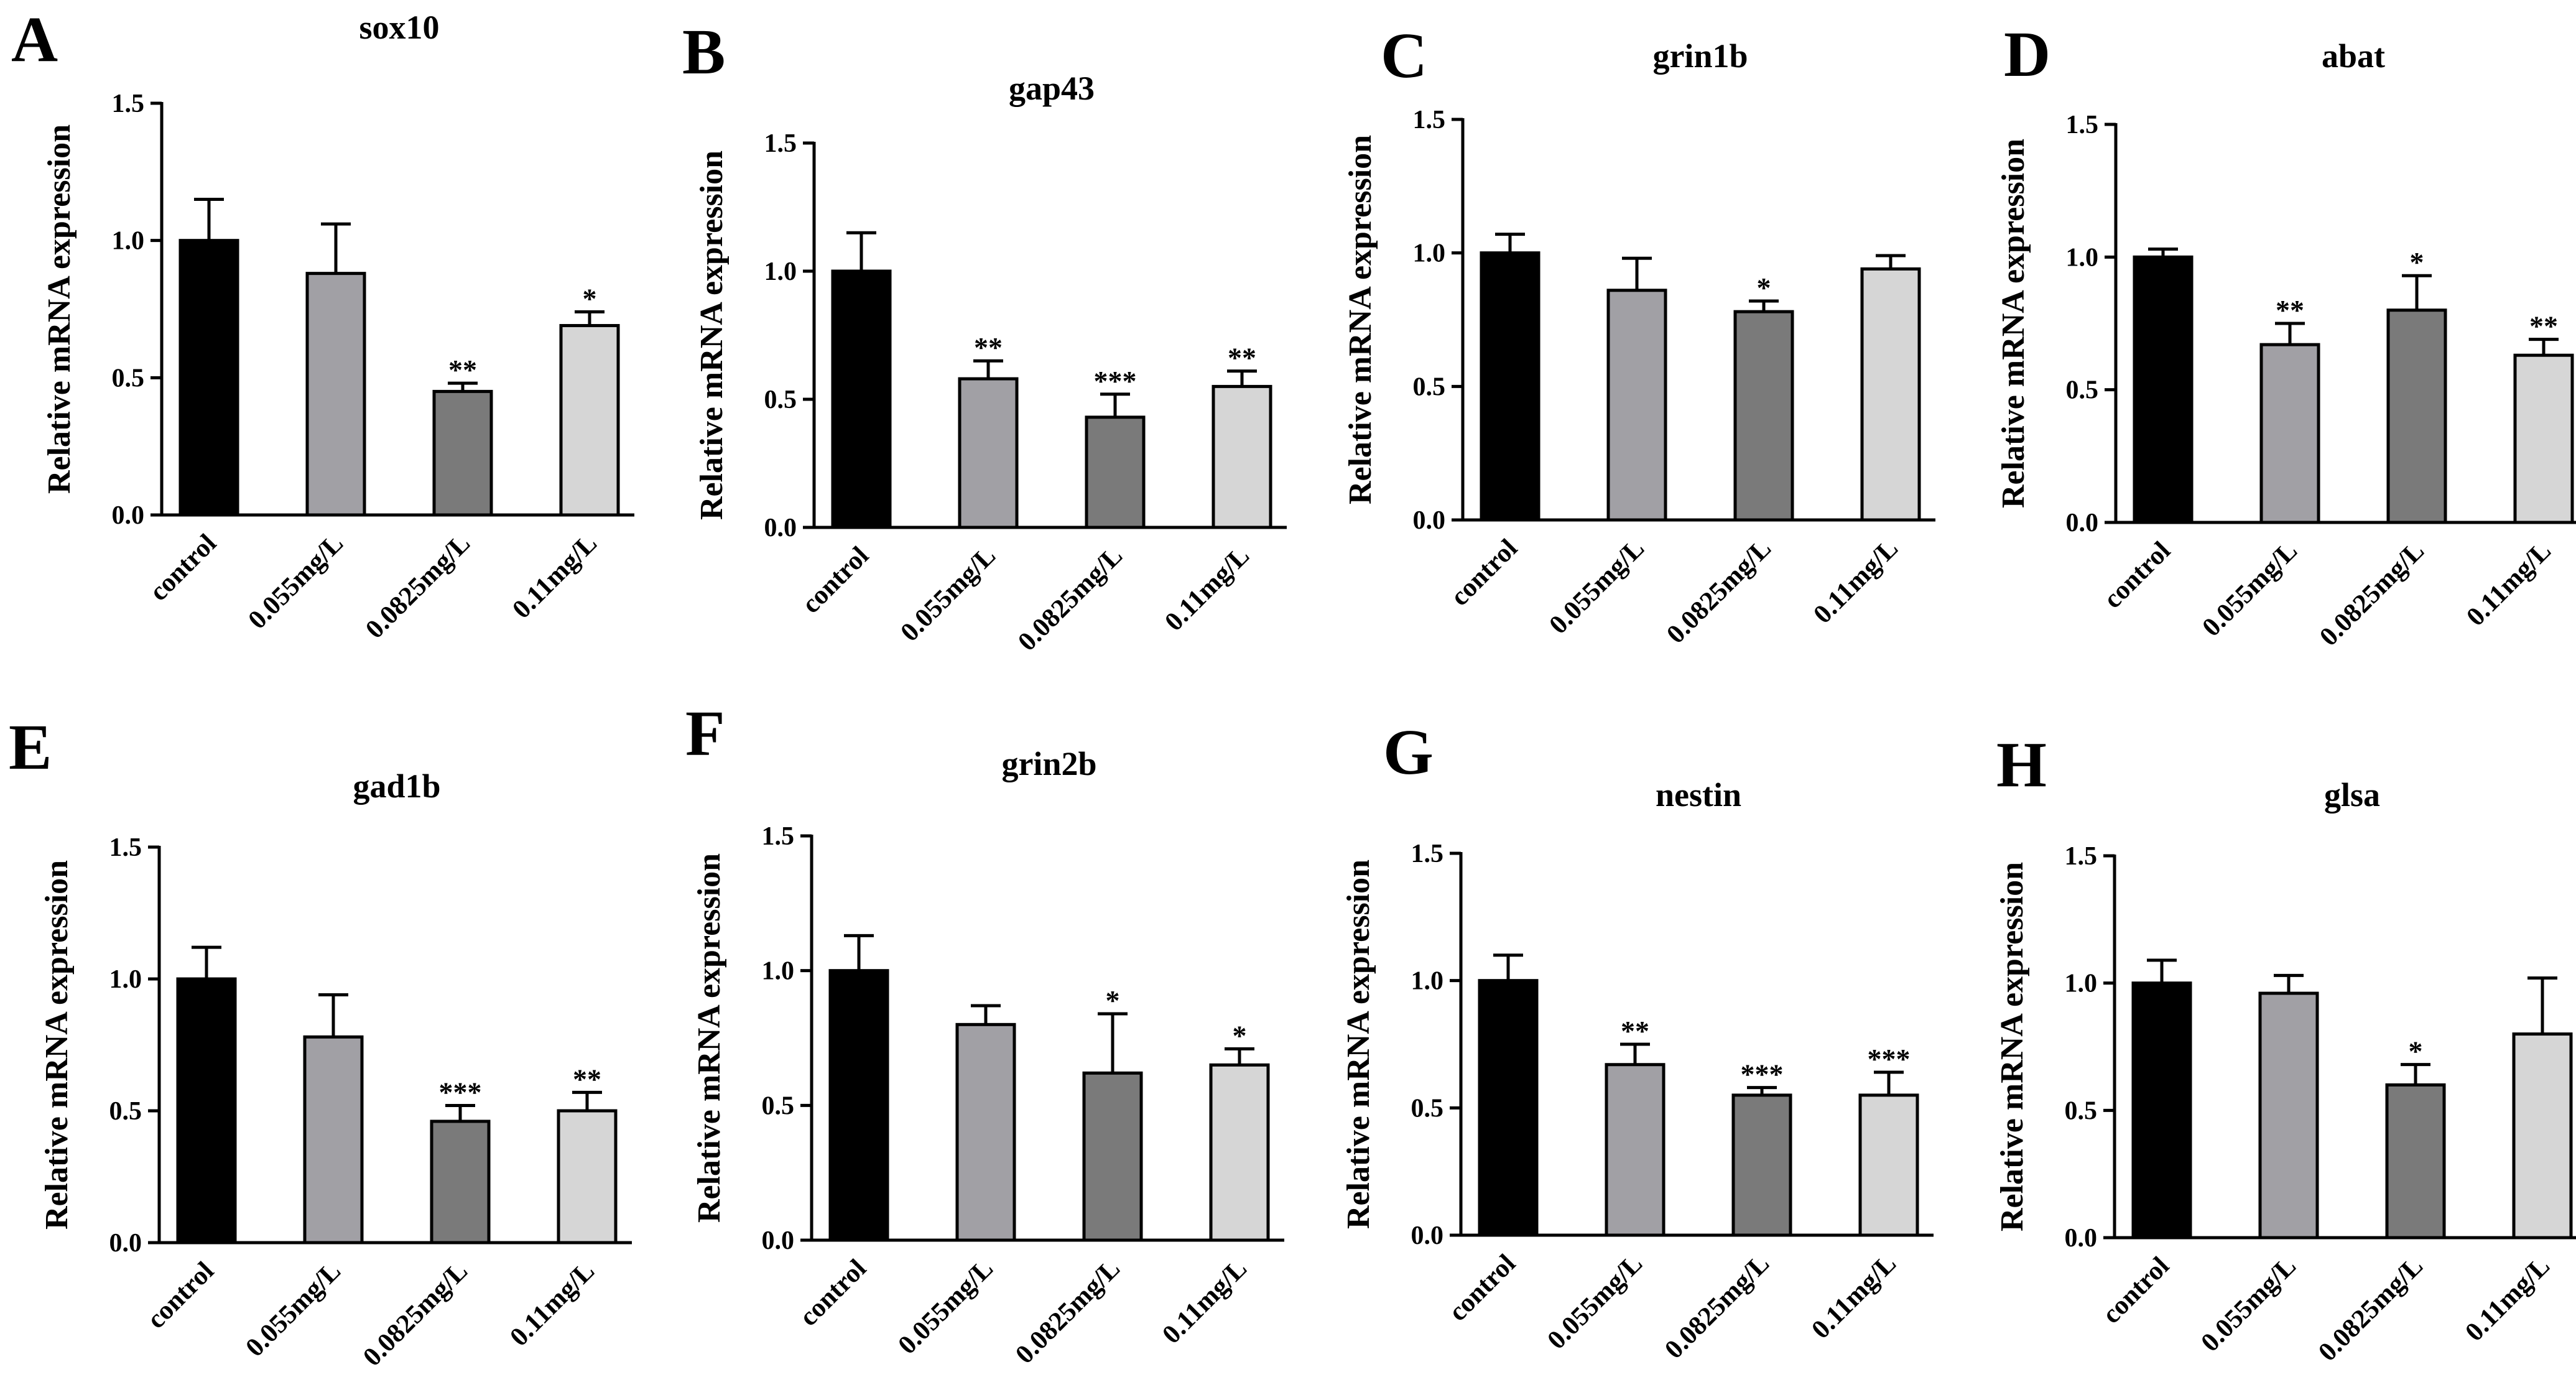 Image resolution: width=2576 pixels, height=1400 pixels. I want to click on panel-letter: H, so click(2022, 764).